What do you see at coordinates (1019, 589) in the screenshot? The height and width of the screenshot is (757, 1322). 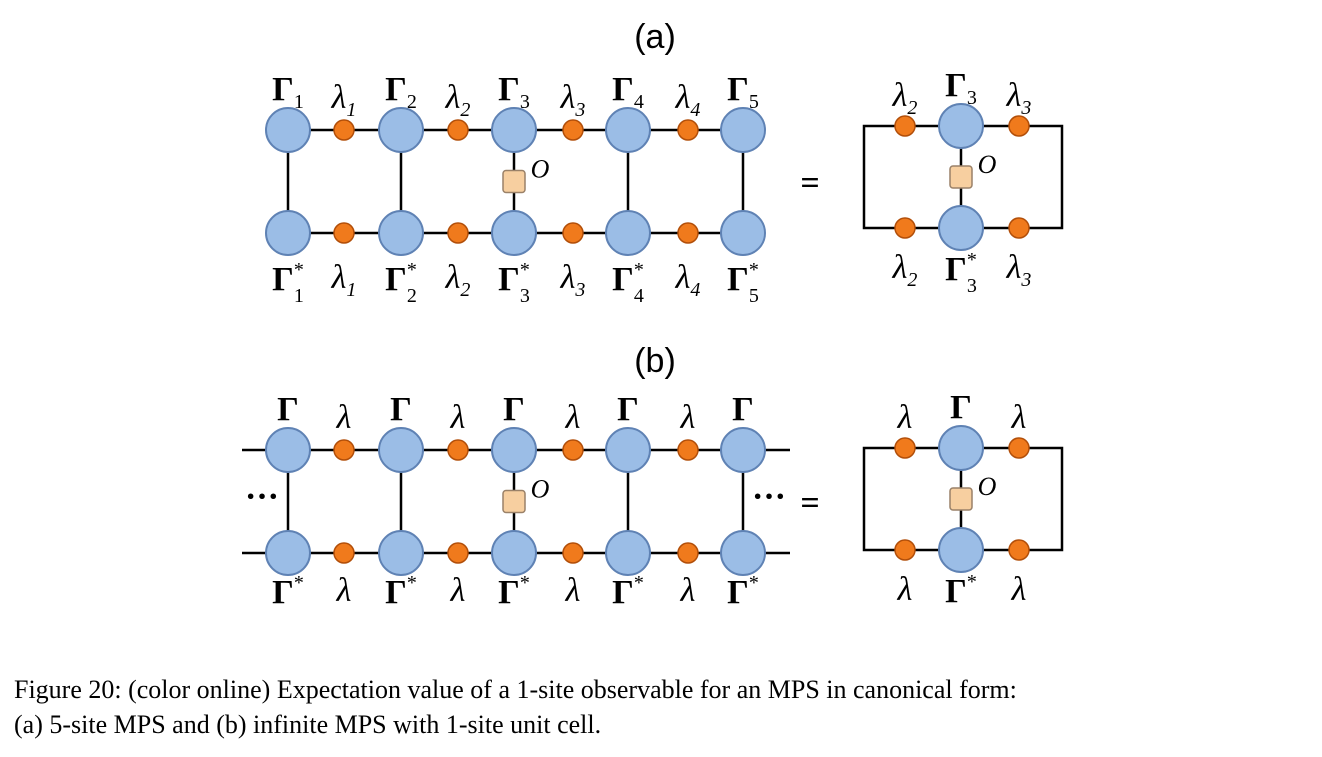 I see `reduced-lambda-label-bottom-right: λ` at bounding box center [1019, 589].